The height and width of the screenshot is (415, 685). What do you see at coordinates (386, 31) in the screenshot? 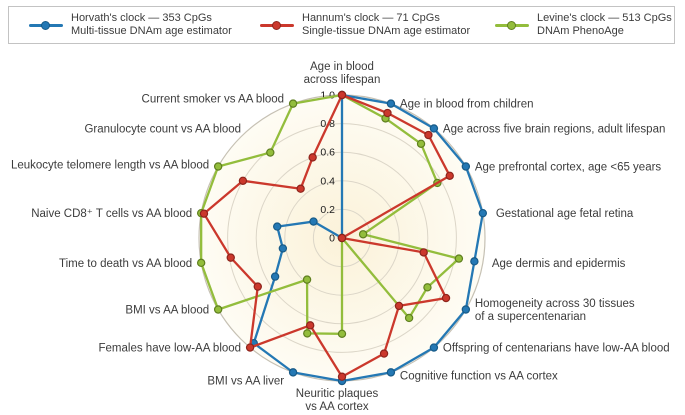
I see `legend-subtitle: Single-tissue DNAm age estimator` at bounding box center [386, 31].